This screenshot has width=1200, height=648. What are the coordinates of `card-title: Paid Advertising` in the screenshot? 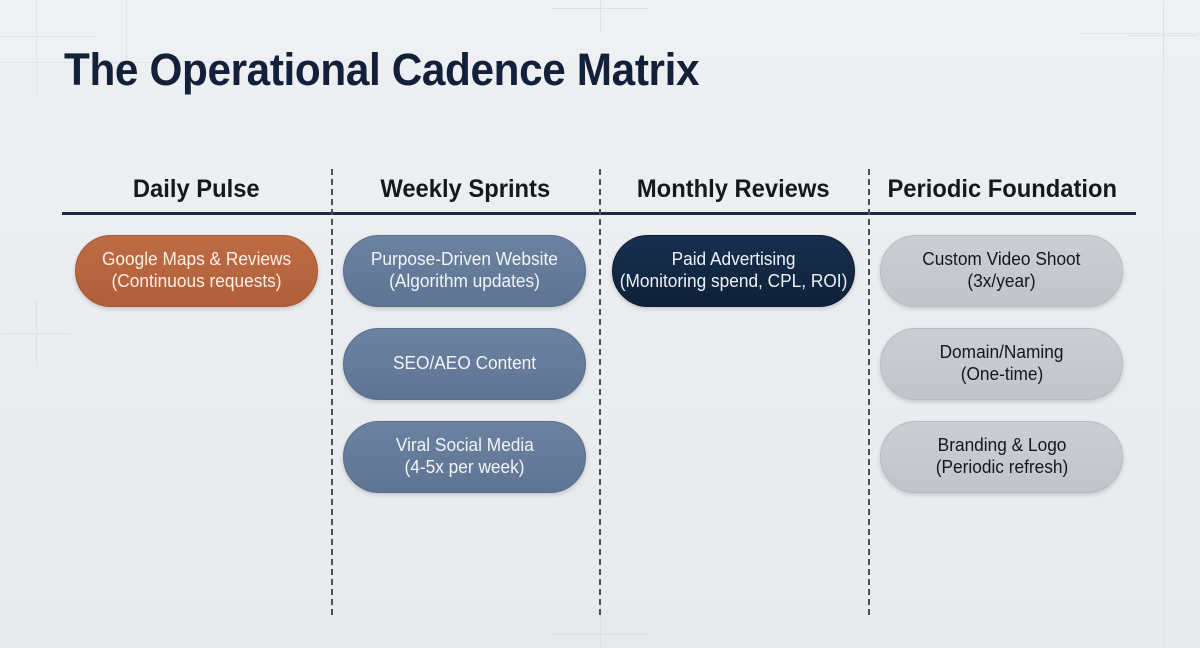 It's located at (733, 259).